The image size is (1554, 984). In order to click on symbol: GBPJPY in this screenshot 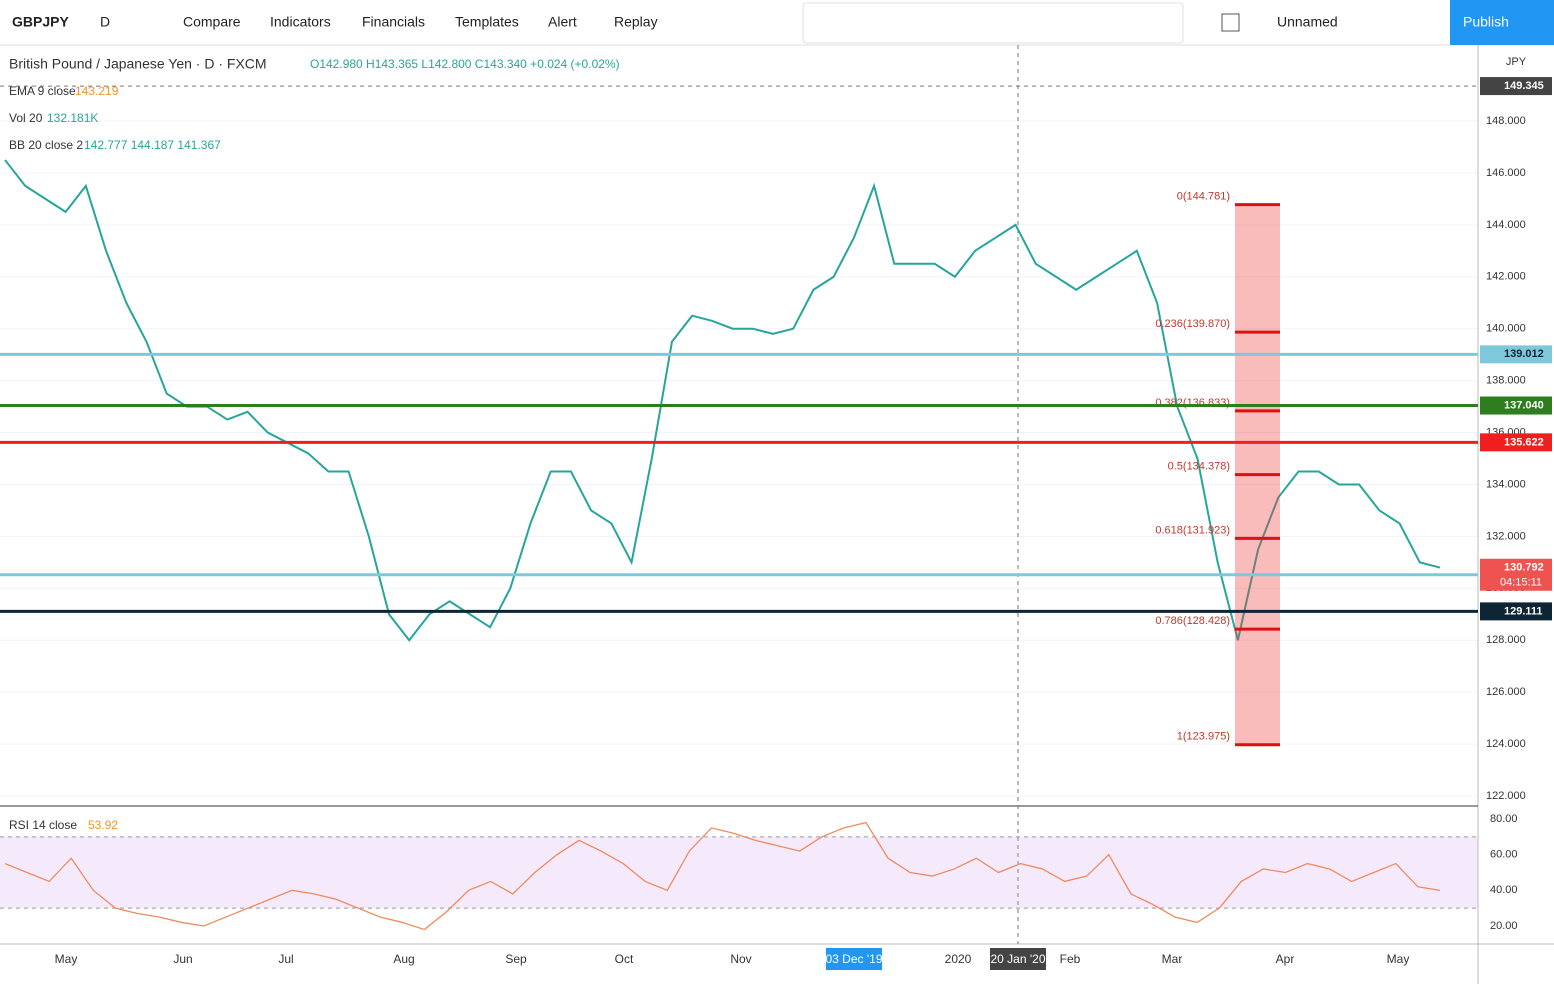, I will do `click(40, 22)`.